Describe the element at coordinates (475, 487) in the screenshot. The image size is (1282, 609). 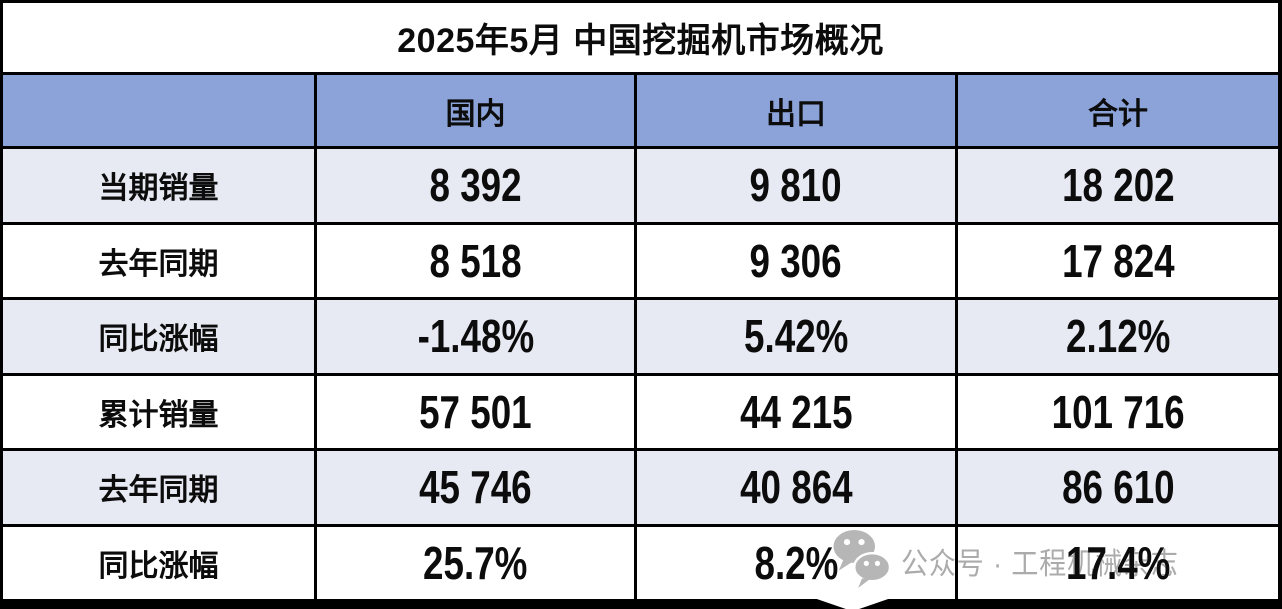
I see `cell-domestic: 45 746` at that location.